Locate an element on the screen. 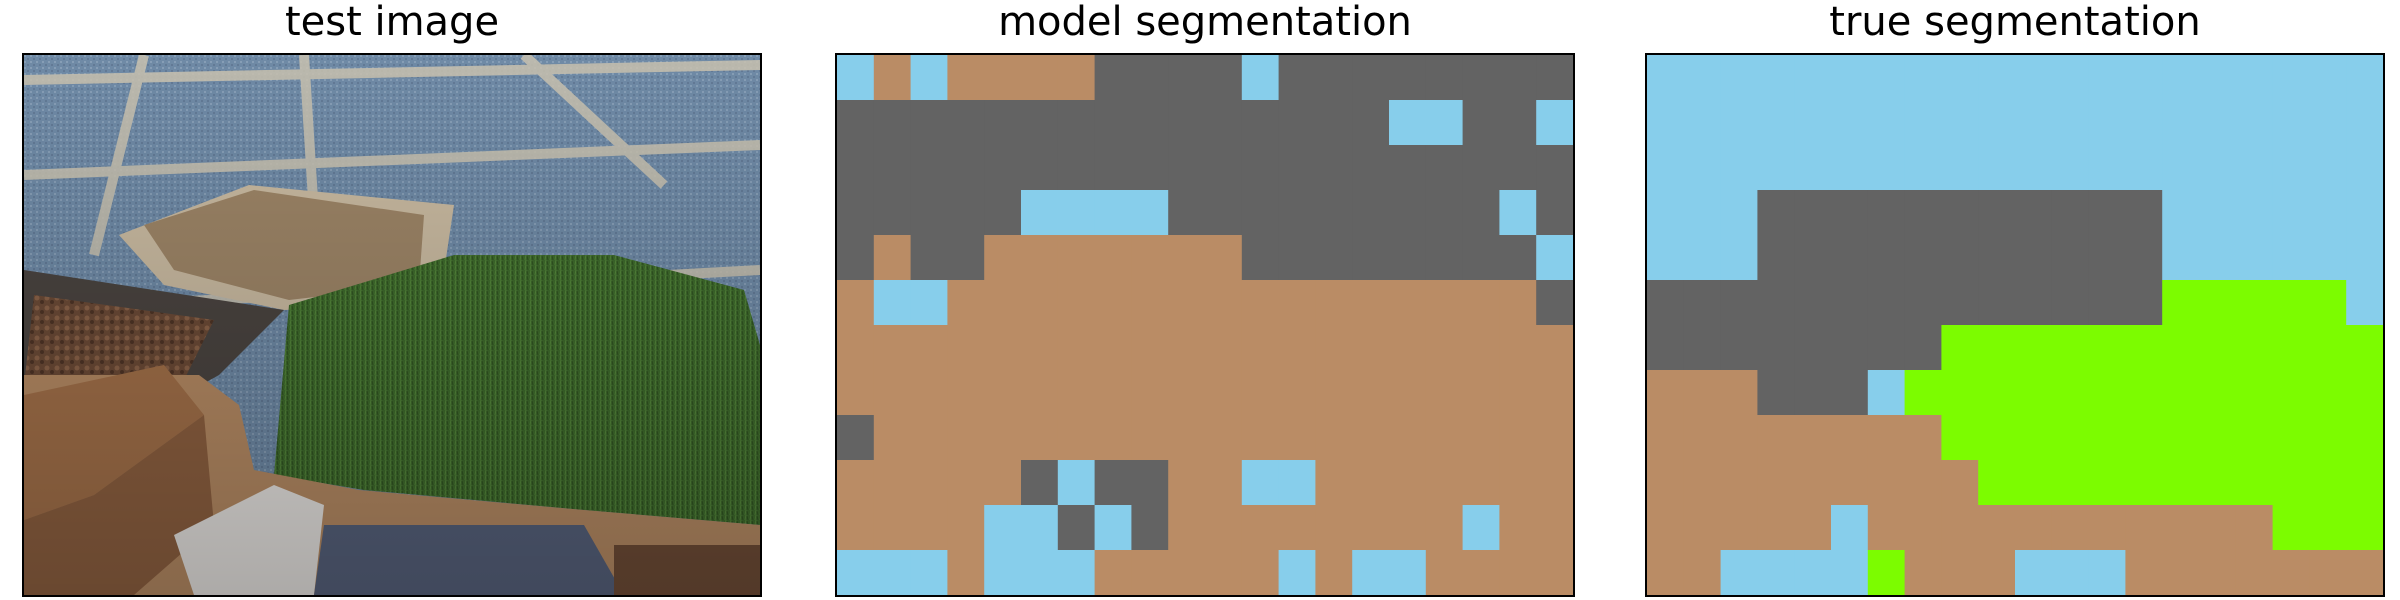 The height and width of the screenshot is (600, 2400). panel-title: model segmentation is located at coordinates (1205, 22).